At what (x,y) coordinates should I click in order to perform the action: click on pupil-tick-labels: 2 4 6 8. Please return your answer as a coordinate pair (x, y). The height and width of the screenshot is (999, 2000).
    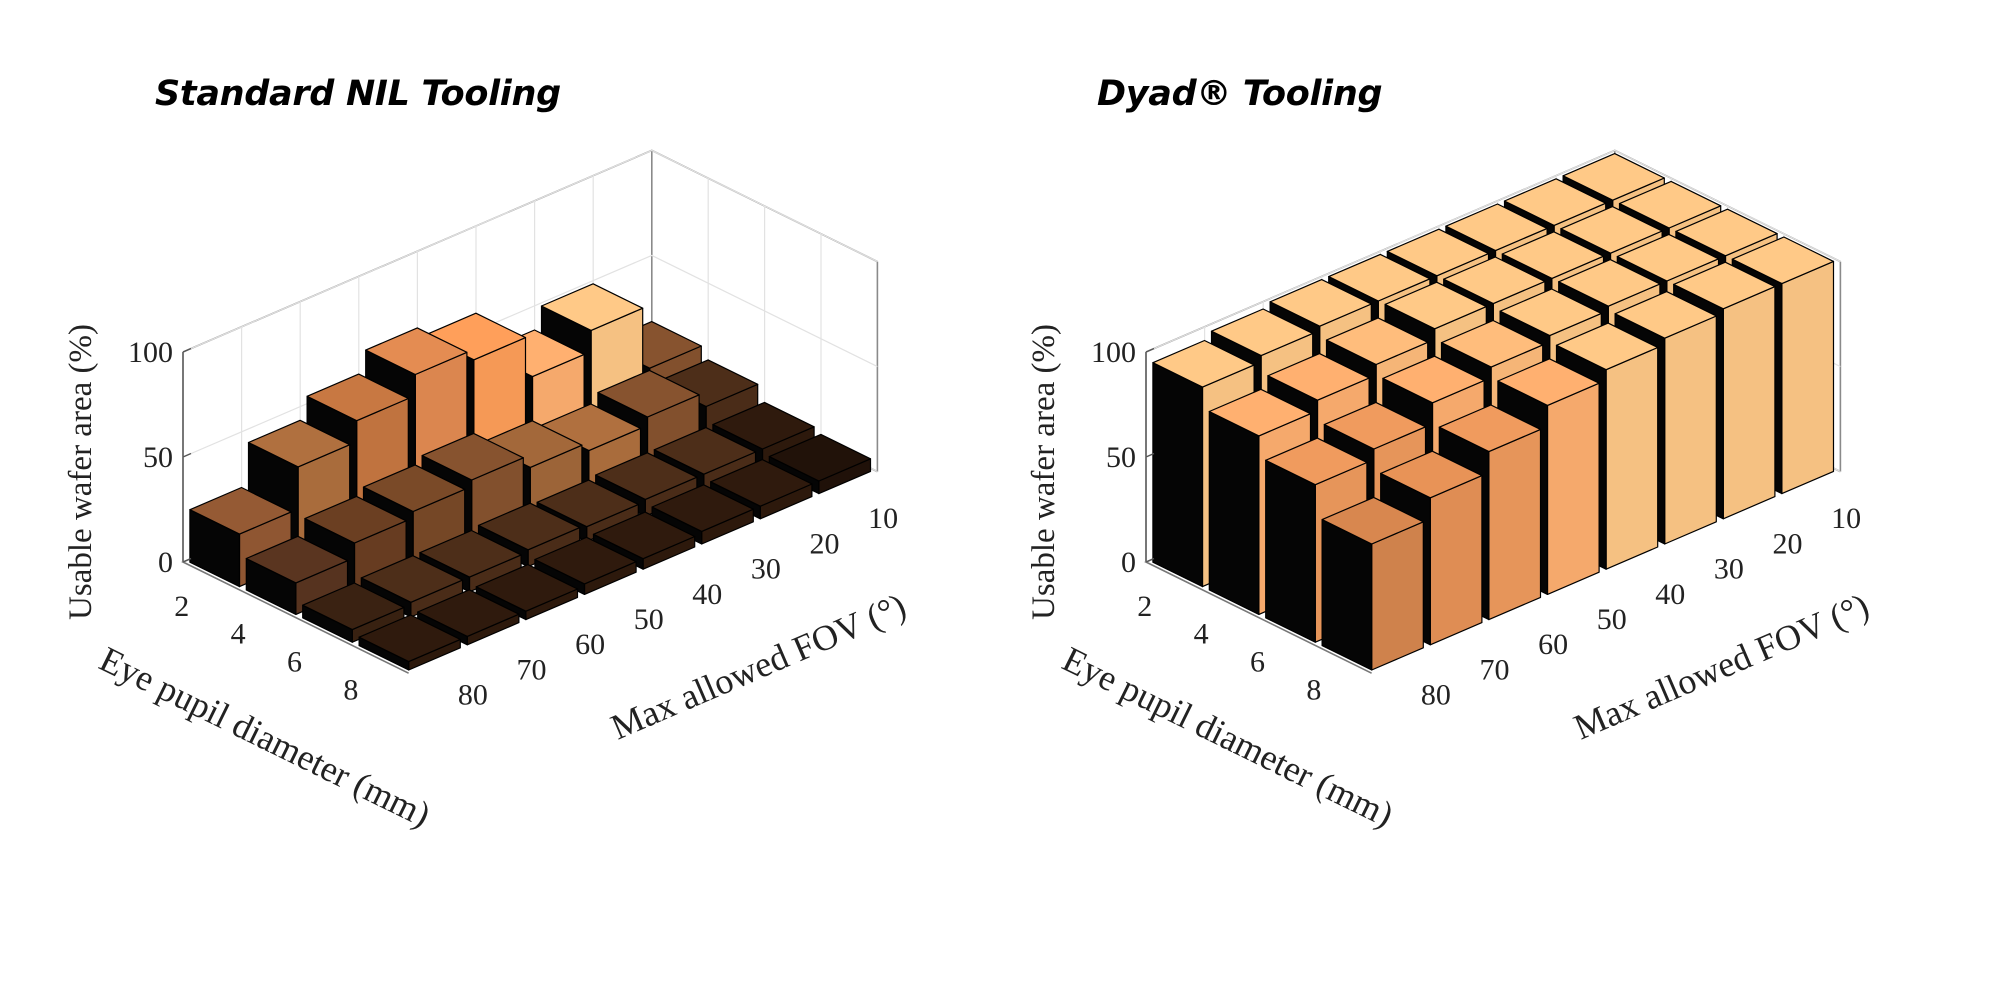
    Looking at the image, I should click on (266, 648).